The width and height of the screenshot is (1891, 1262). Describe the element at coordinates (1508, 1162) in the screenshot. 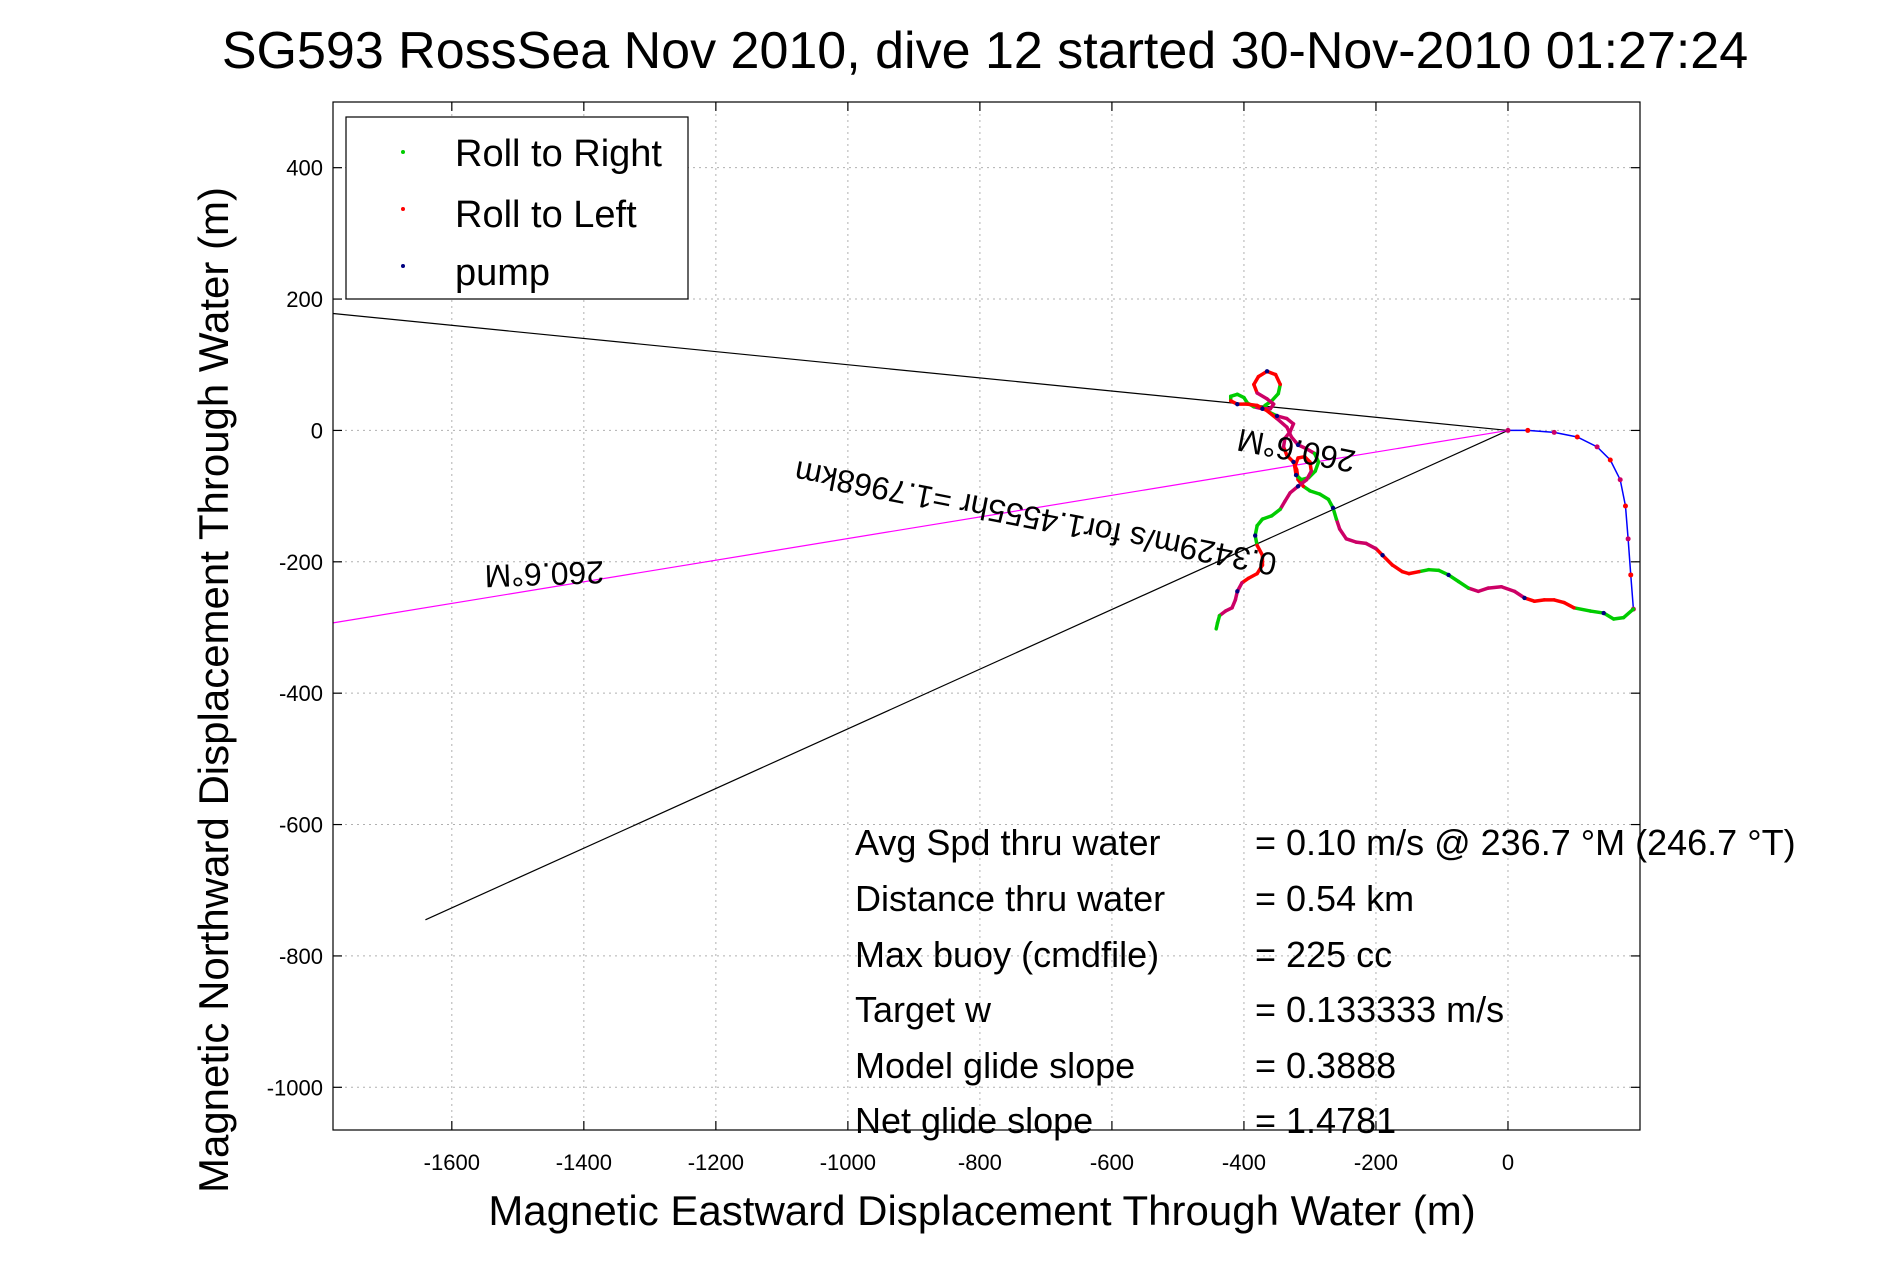

I see `x-tick-label: 0` at that location.